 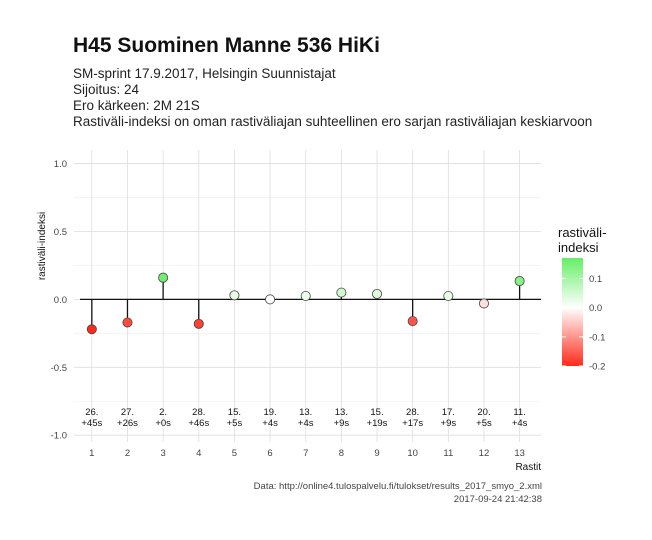 I want to click on point-annotation-diff: +46s, so click(x=198, y=423).